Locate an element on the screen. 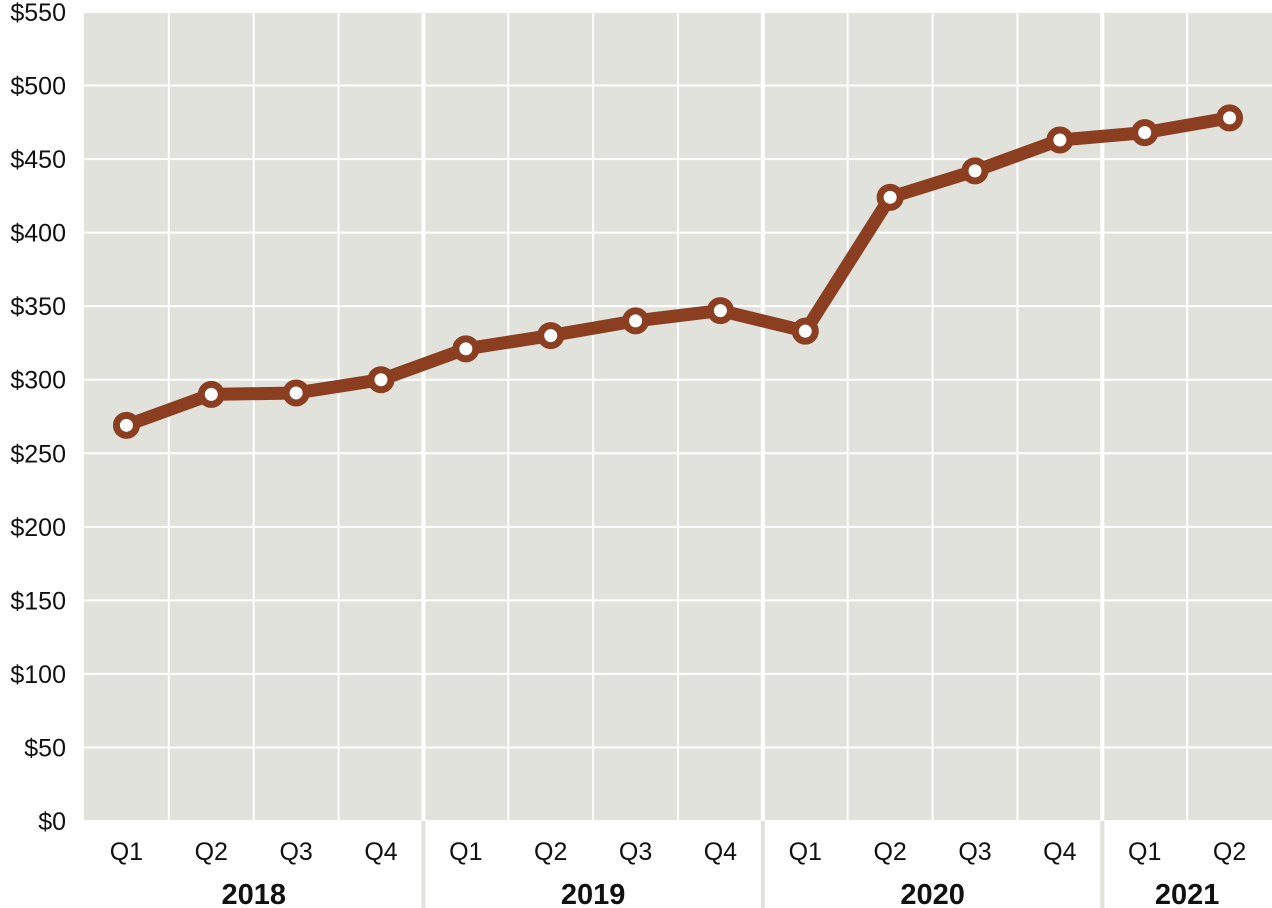 This screenshot has height=908, width=1272. y-tick-label: $200 is located at coordinates (38, 528).